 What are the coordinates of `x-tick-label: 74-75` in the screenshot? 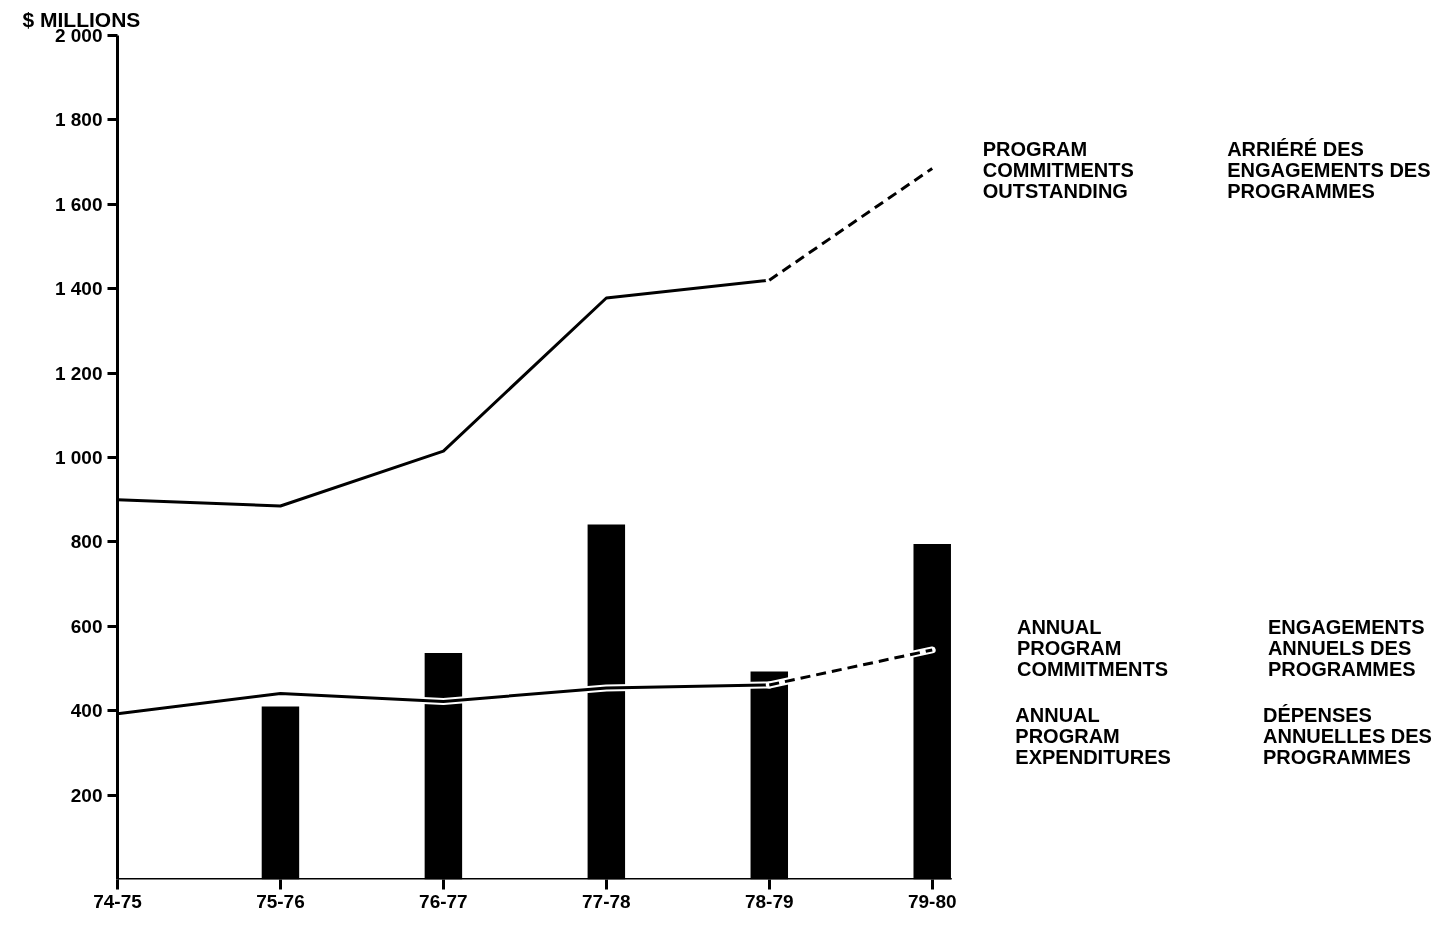 It's located at (118, 901).